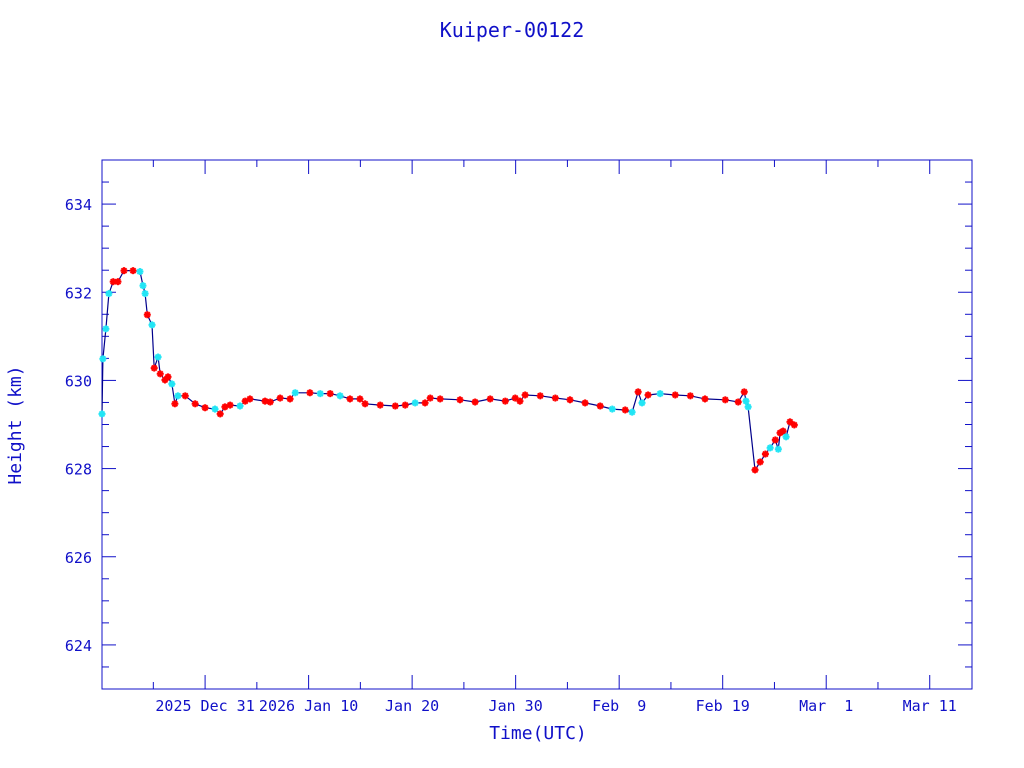  I want to click on x-axis-label: Time(UTC), so click(538, 733).